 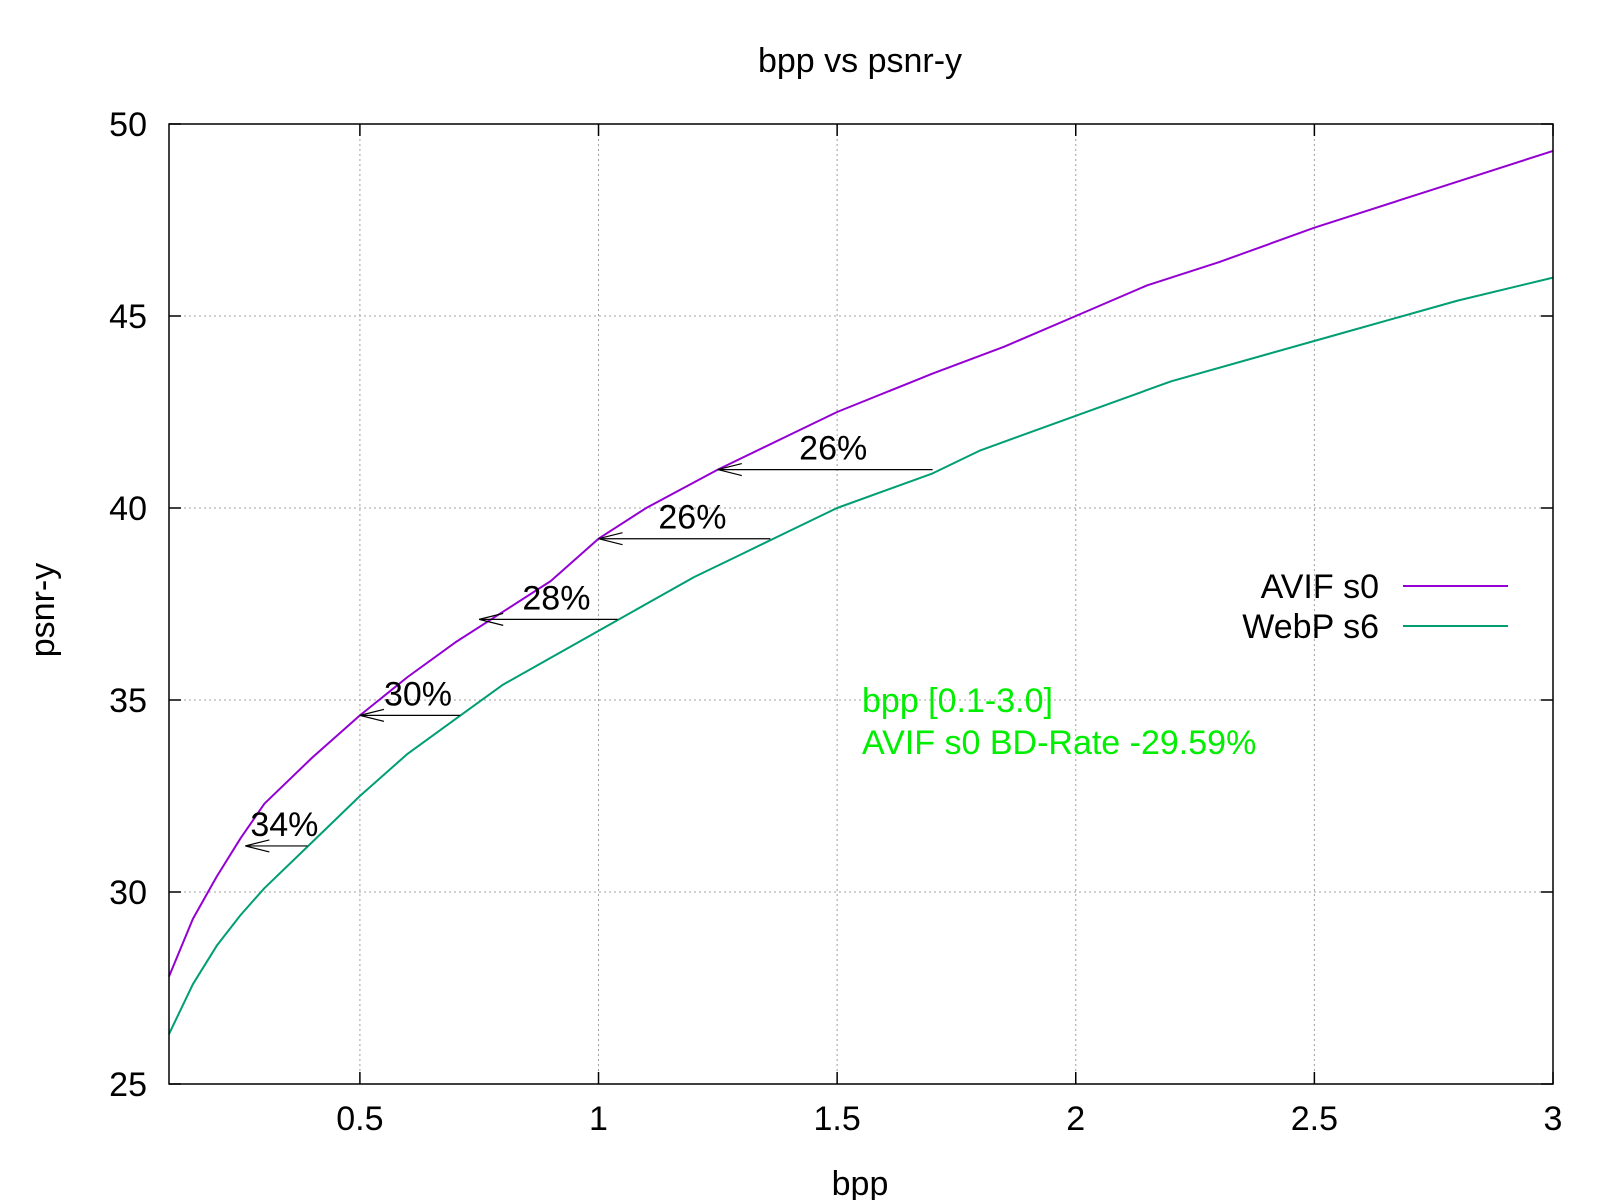 I want to click on x-tick-label: 0.5, so click(x=359, y=1119).